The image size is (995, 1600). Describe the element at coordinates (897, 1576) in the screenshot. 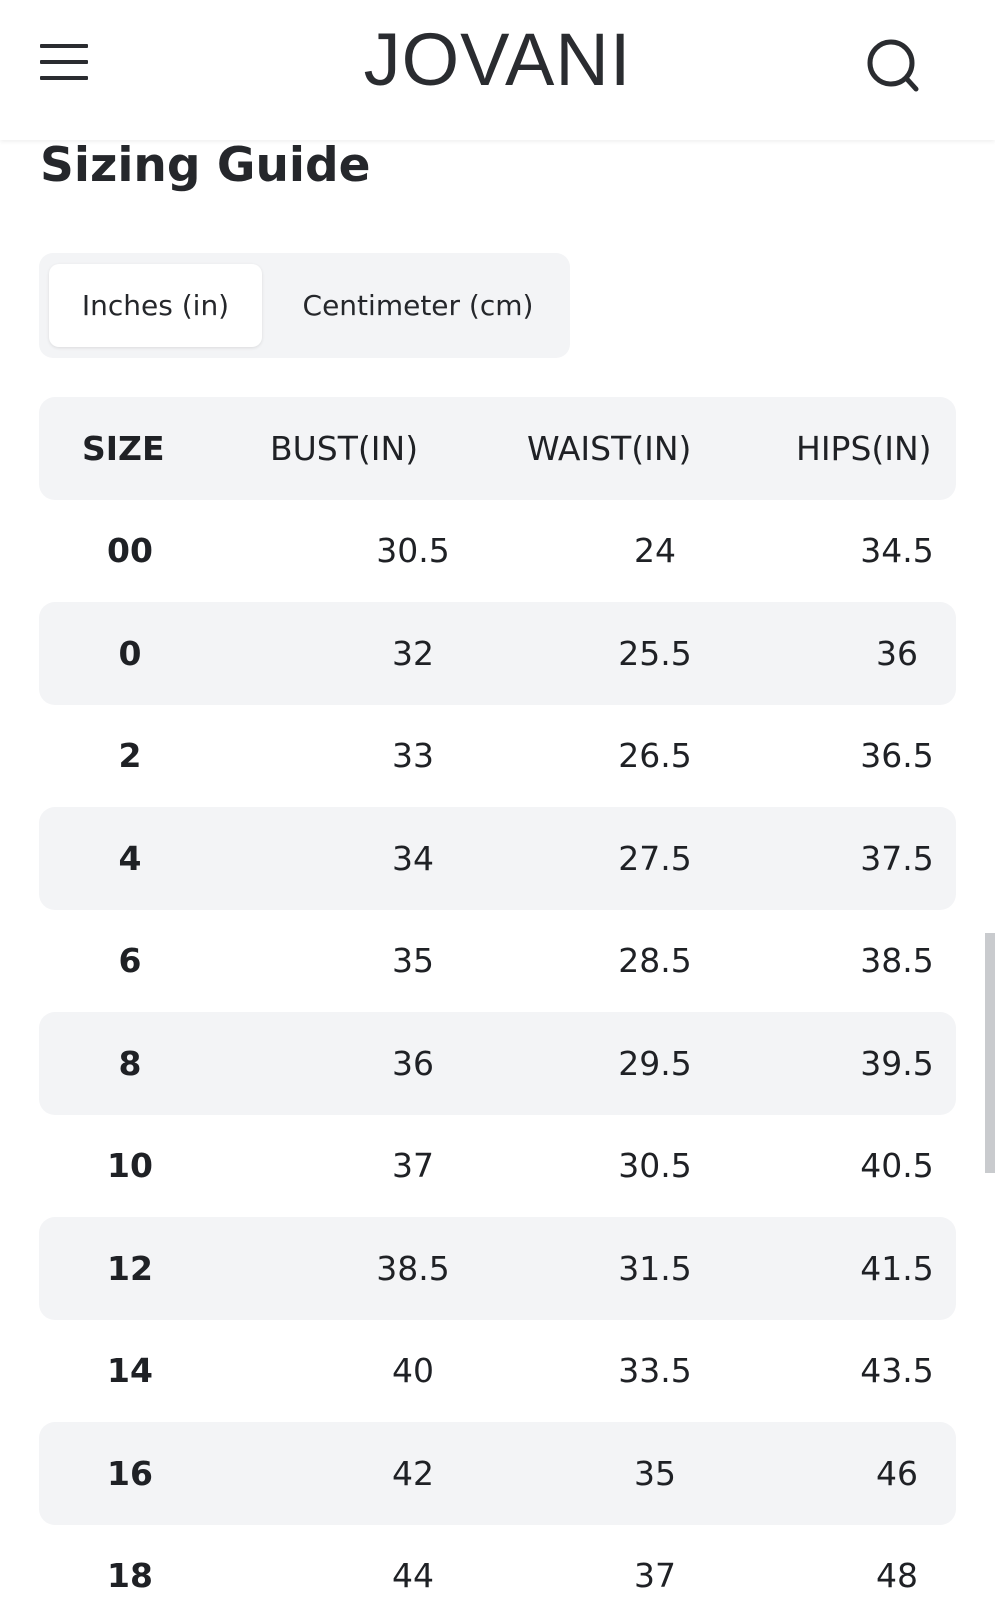

I see `hips-cell: 48` at that location.